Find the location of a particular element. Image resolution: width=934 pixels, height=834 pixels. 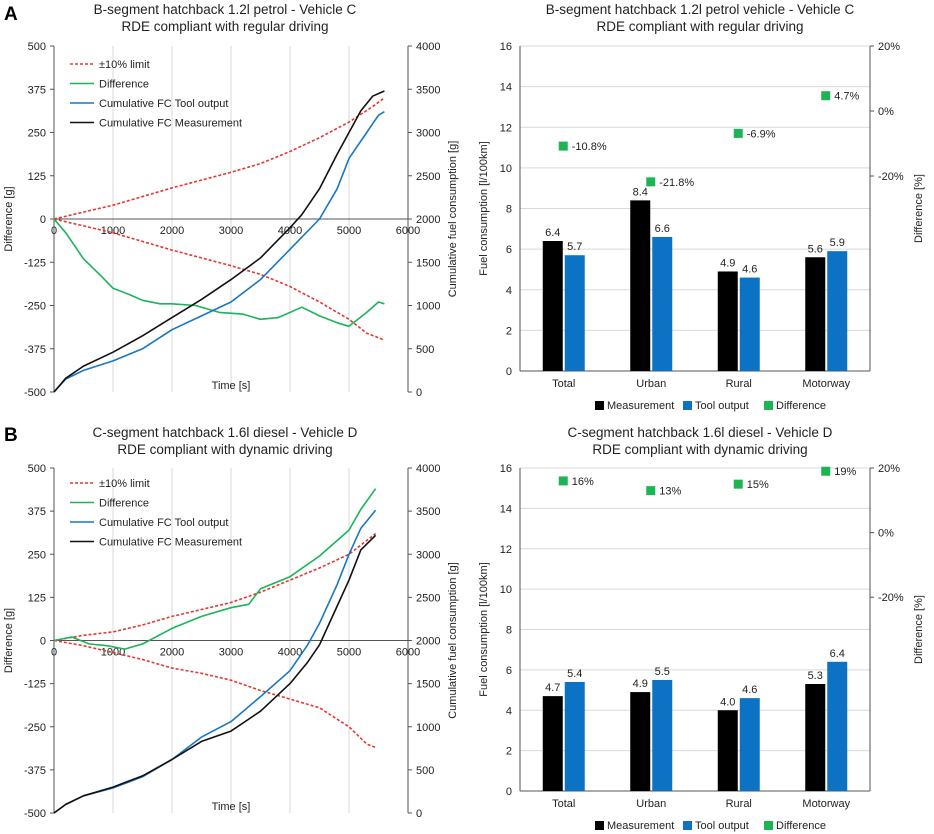

data-label-difference: -6.9% is located at coordinates (761, 134).